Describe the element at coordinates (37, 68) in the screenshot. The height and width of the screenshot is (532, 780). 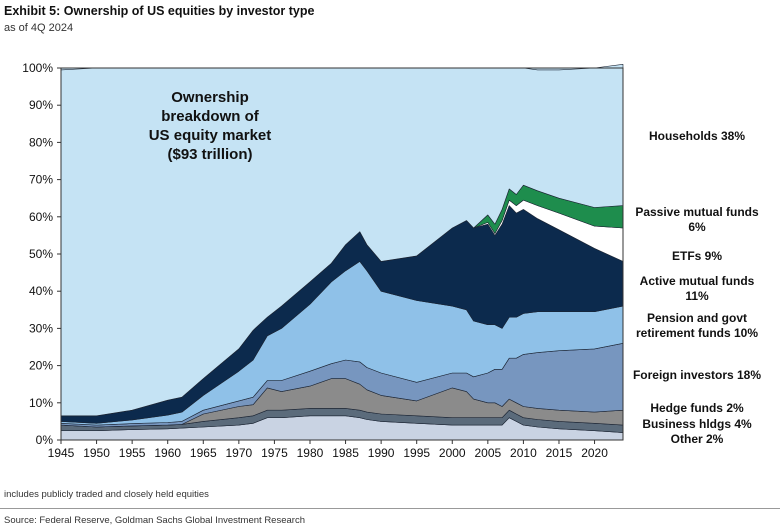
I see `y-tick-label: 100%` at that location.